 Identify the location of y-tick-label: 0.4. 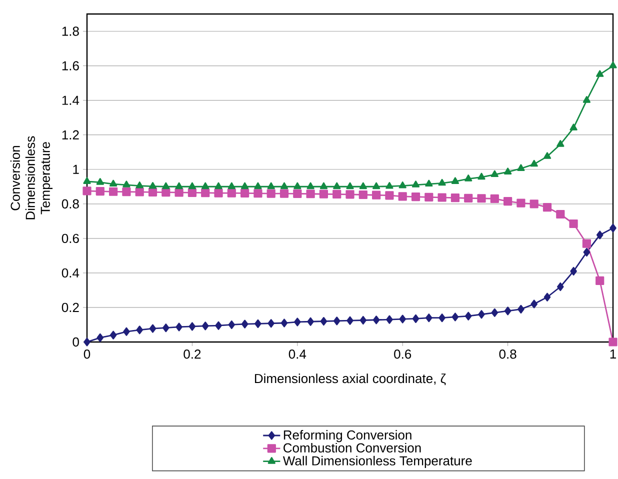
(71, 273).